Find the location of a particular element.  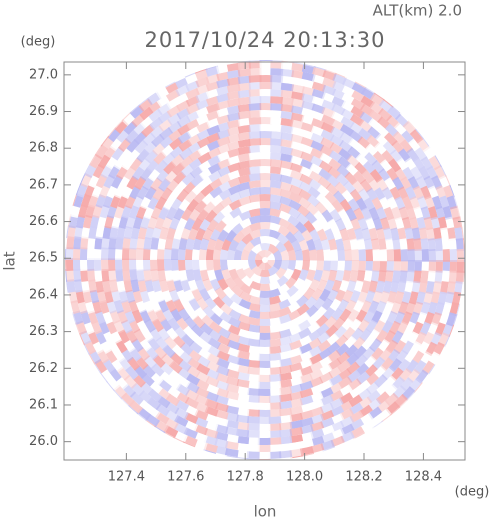

y-tick-label: 26.1 is located at coordinates (43, 404).